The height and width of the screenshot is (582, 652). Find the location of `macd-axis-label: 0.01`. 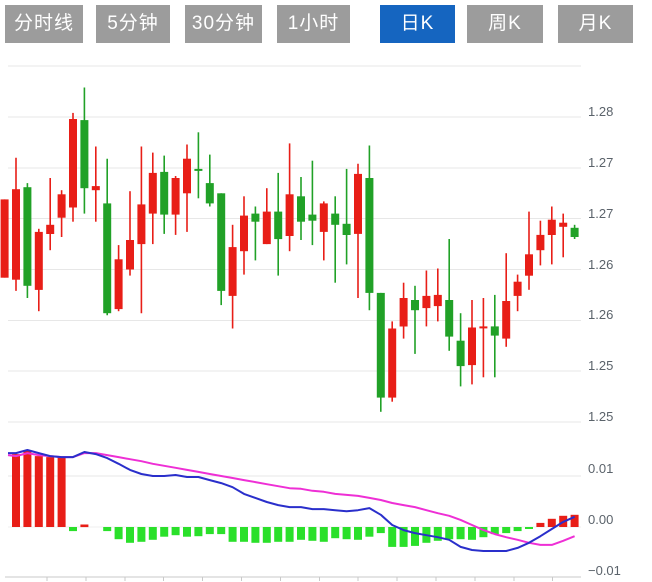

macd-axis-label: 0.01 is located at coordinates (601, 468).